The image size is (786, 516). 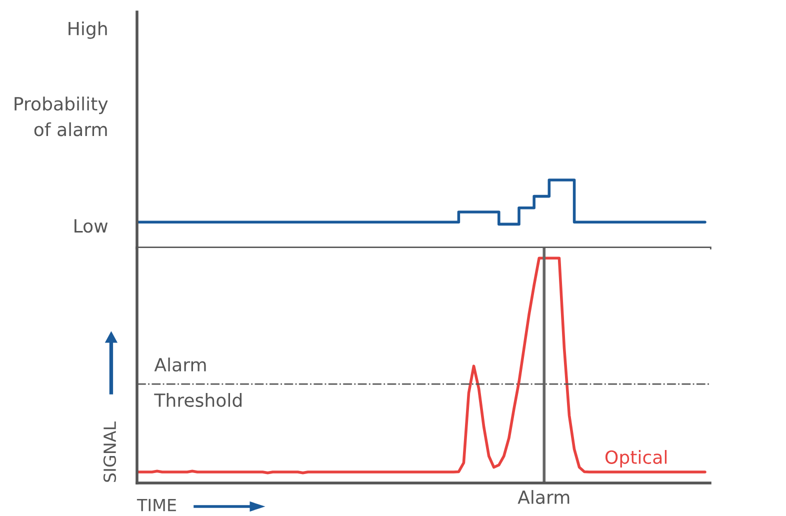 What do you see at coordinates (198, 383) in the screenshot?
I see `ref-line-label: Alarm Threshold` at bounding box center [198, 383].